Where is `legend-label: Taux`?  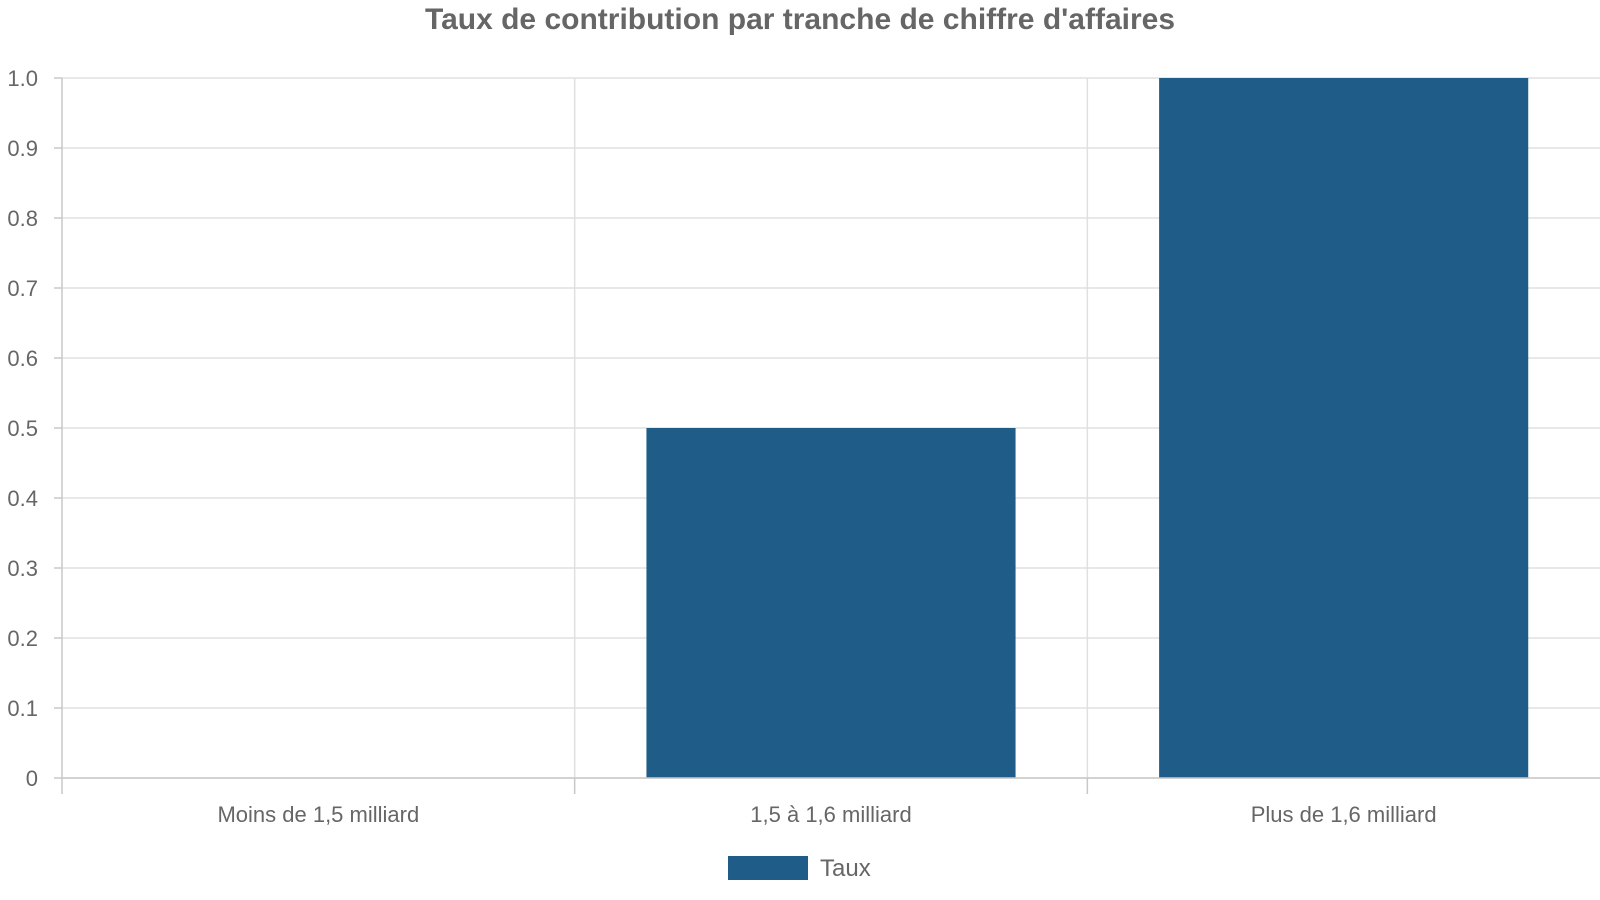 legend-label: Taux is located at coordinates (845, 868).